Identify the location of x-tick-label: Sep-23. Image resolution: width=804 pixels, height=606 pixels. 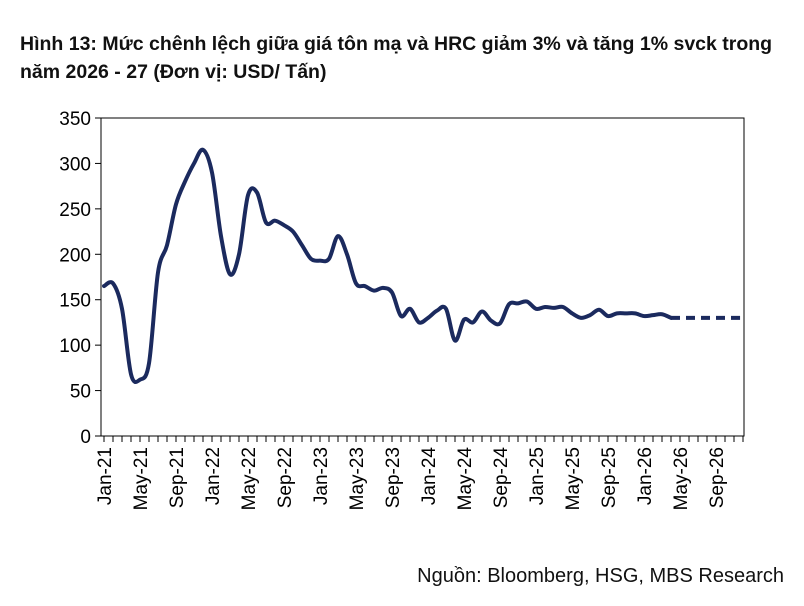
(393, 477).